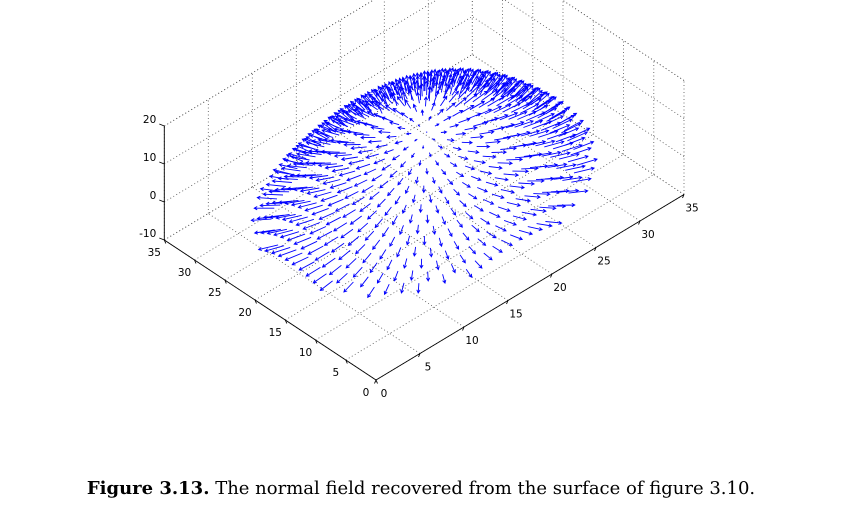  What do you see at coordinates (149, 158) in the screenshot?
I see `z-tick-label: 10` at bounding box center [149, 158].